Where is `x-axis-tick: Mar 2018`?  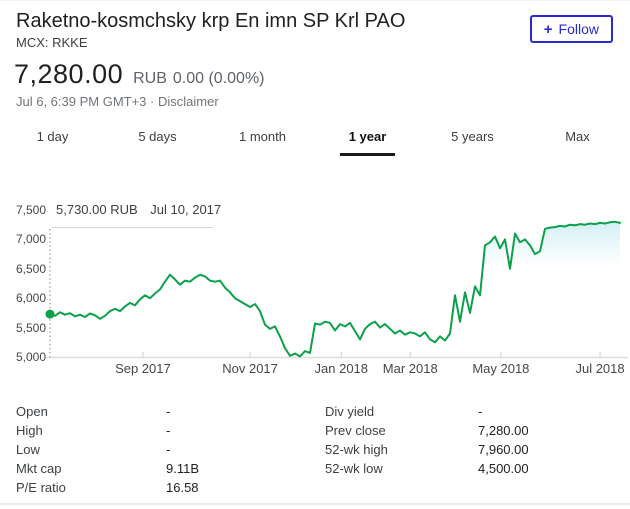
x-axis-tick: Mar 2018 is located at coordinates (410, 368).